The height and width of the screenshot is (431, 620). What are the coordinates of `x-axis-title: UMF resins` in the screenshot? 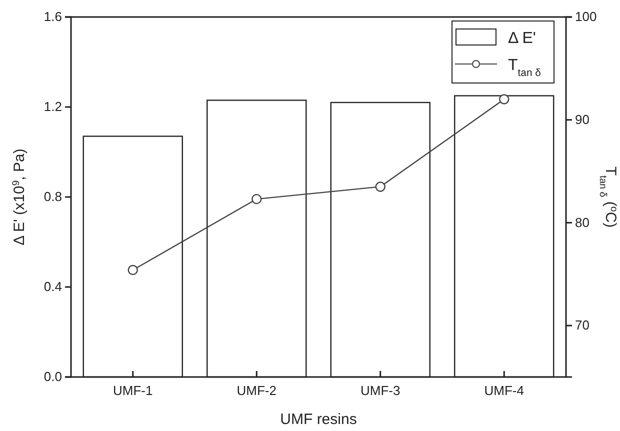 It's located at (318, 419).